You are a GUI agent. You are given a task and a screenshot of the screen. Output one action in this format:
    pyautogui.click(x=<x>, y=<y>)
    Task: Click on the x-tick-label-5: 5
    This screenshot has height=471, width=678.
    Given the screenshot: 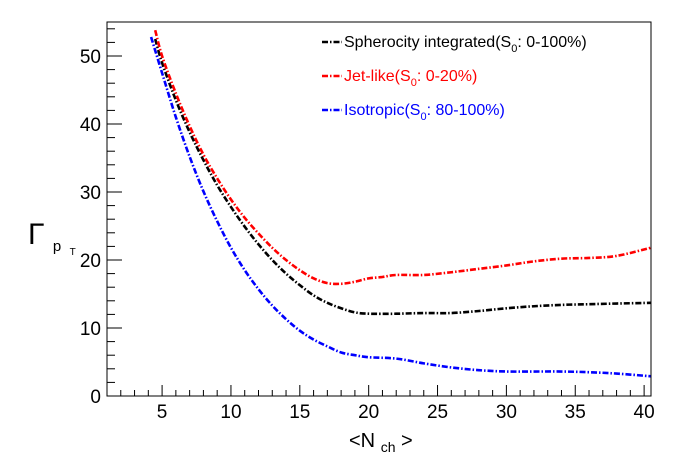 What is the action you would take?
    pyautogui.click(x=162, y=412)
    